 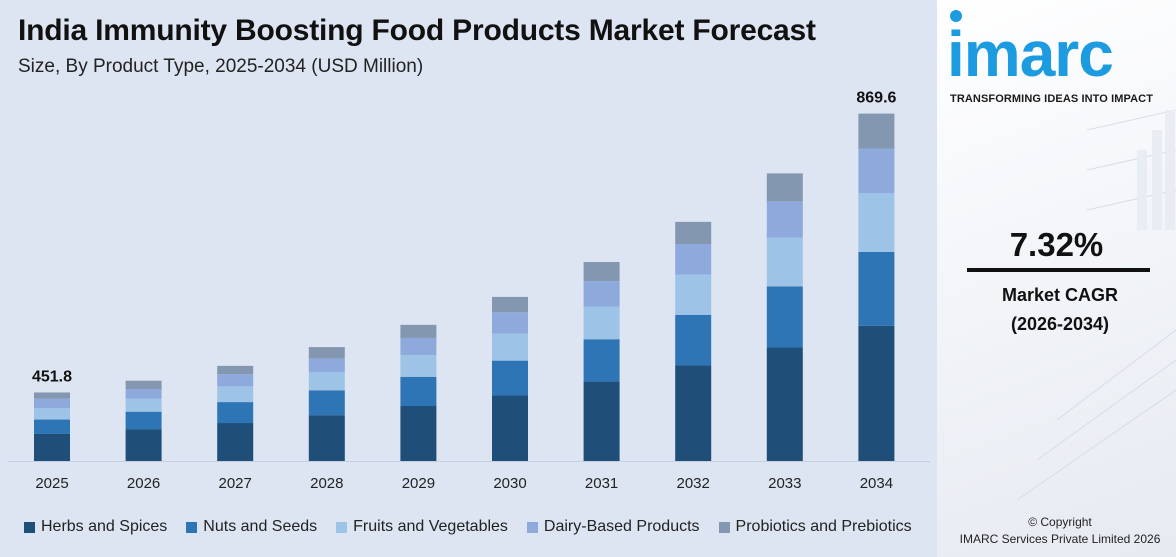 I want to click on legend-label: Herbs and Spices, so click(x=104, y=526).